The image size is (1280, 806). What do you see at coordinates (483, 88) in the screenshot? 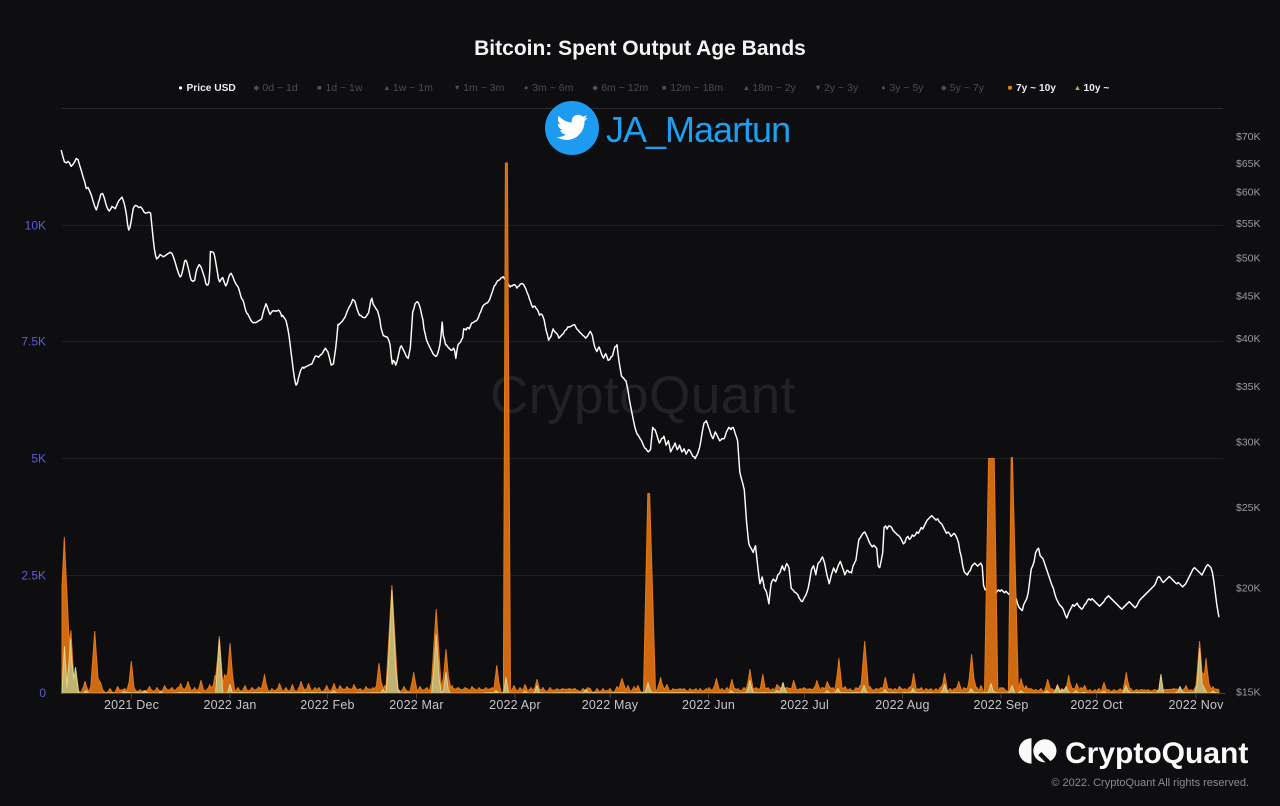
I see `svg-text: 1m ~ 3m` at bounding box center [483, 88].